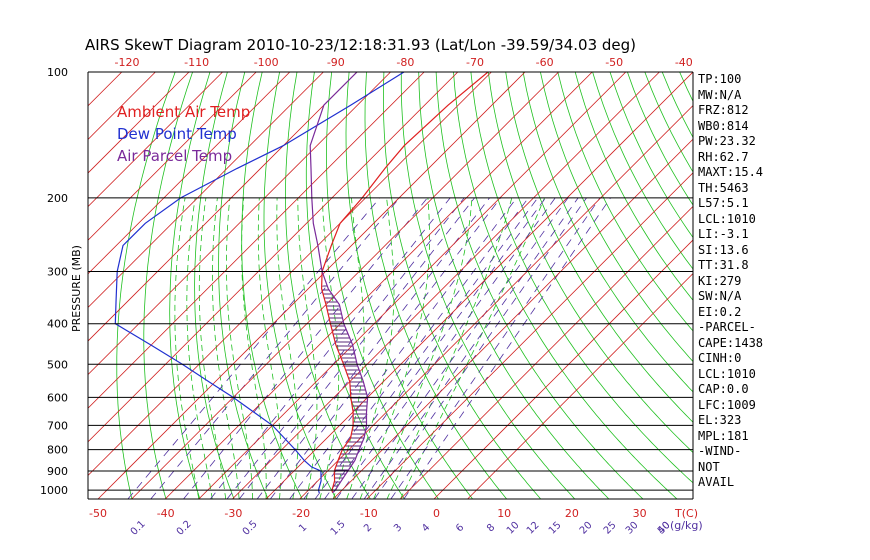  Describe the element at coordinates (184, 112) in the screenshot. I see `legend-ambient: Ambient Air Temp` at that location.